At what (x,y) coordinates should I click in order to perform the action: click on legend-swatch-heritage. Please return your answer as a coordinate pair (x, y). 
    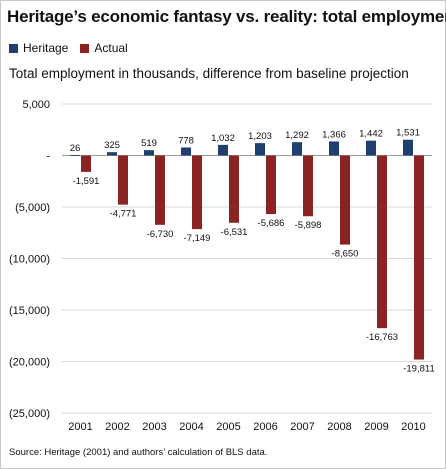
    Looking at the image, I should click on (13, 48).